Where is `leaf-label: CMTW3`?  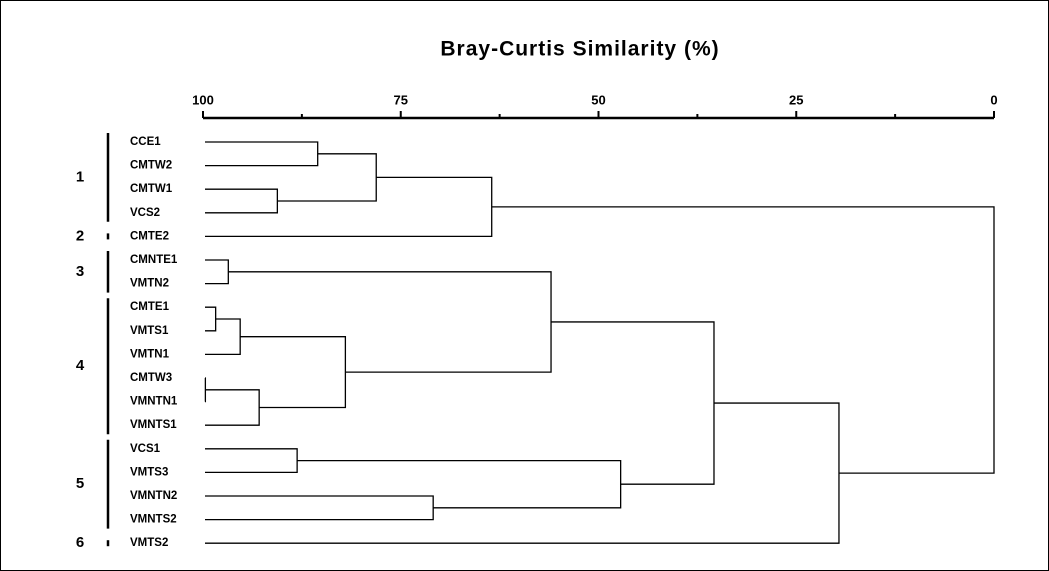
leaf-label: CMTW3 is located at coordinates (151, 378).